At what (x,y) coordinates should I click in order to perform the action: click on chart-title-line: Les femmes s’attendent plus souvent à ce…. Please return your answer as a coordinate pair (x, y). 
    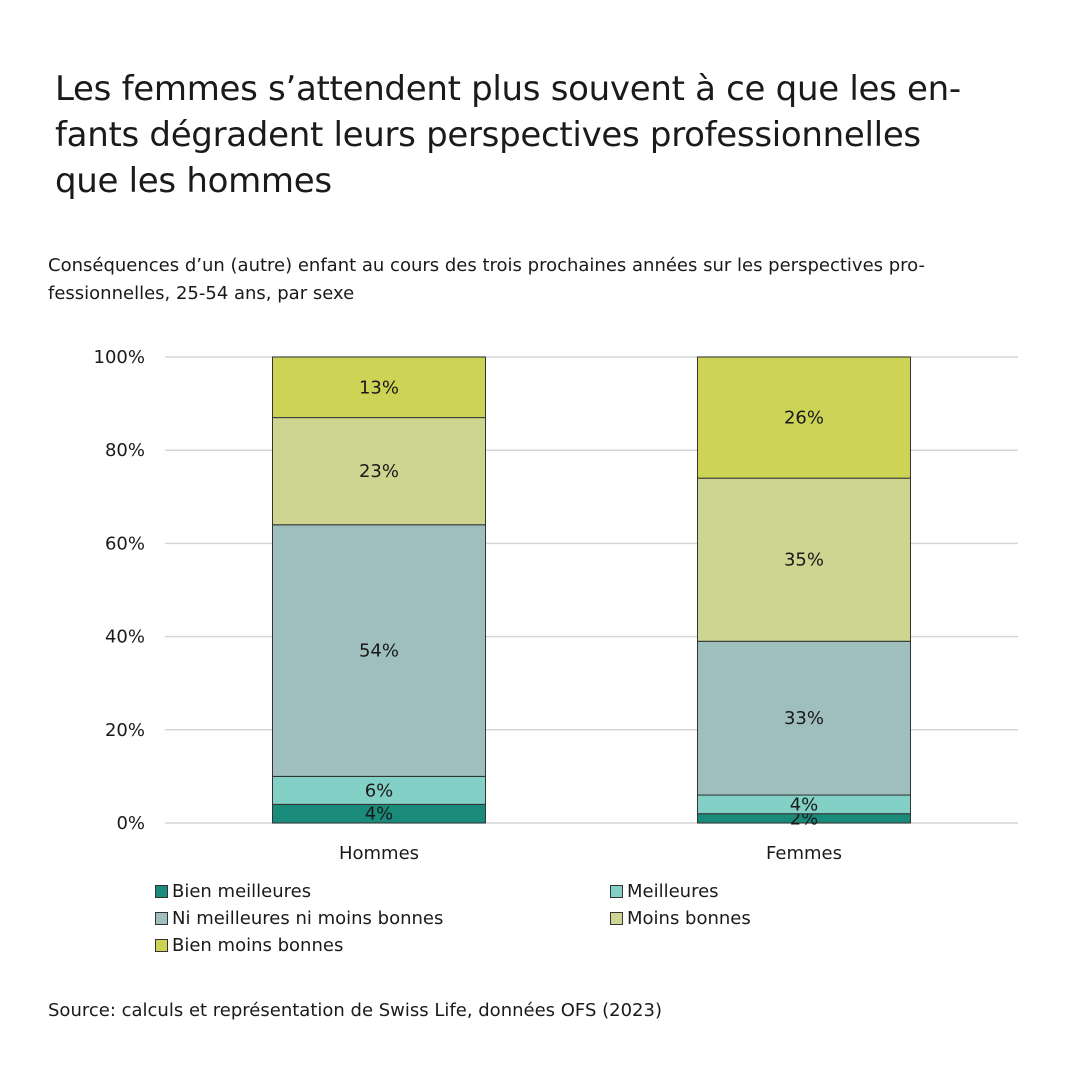
    Looking at the image, I should click on (508, 89).